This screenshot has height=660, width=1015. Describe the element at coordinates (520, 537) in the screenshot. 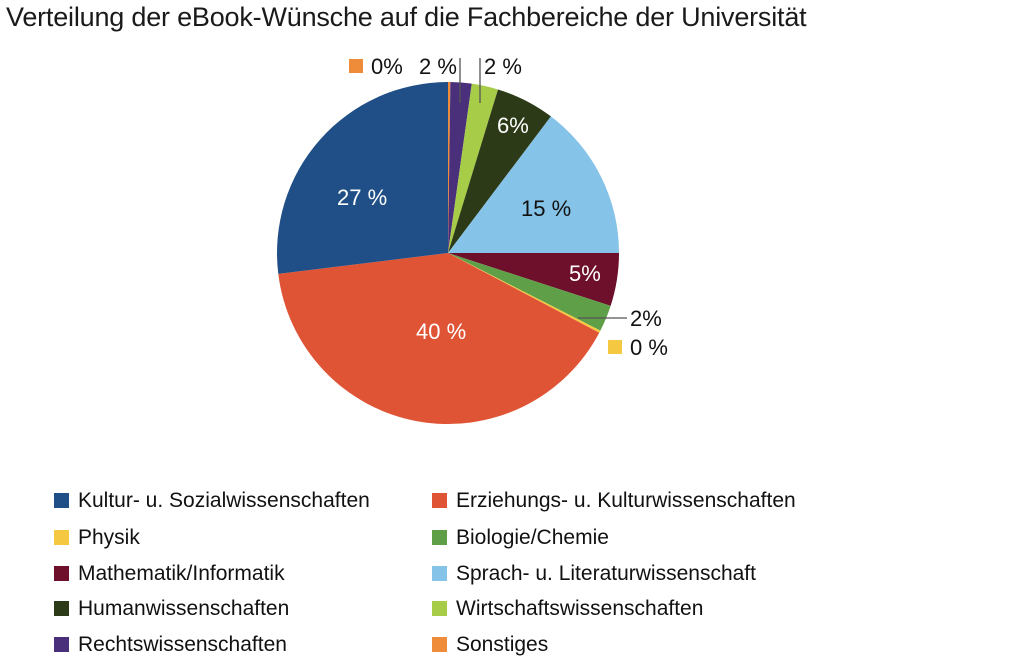

I see `legend-item-biologie: Biologie/Chemie` at that location.